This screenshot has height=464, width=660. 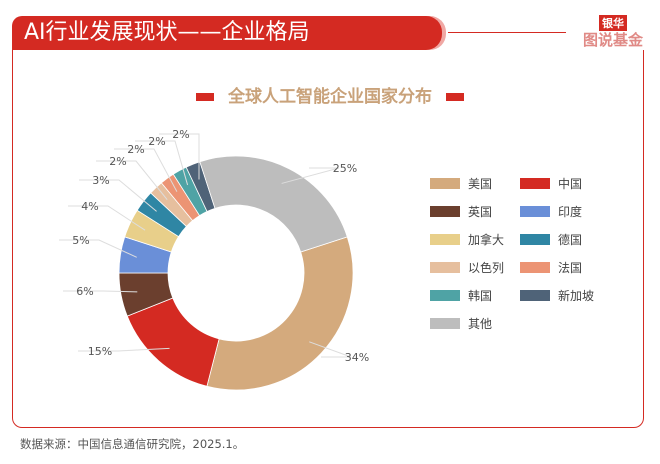 What do you see at coordinates (480, 295) in the screenshot?
I see `legend-label: 韩国` at bounding box center [480, 295].